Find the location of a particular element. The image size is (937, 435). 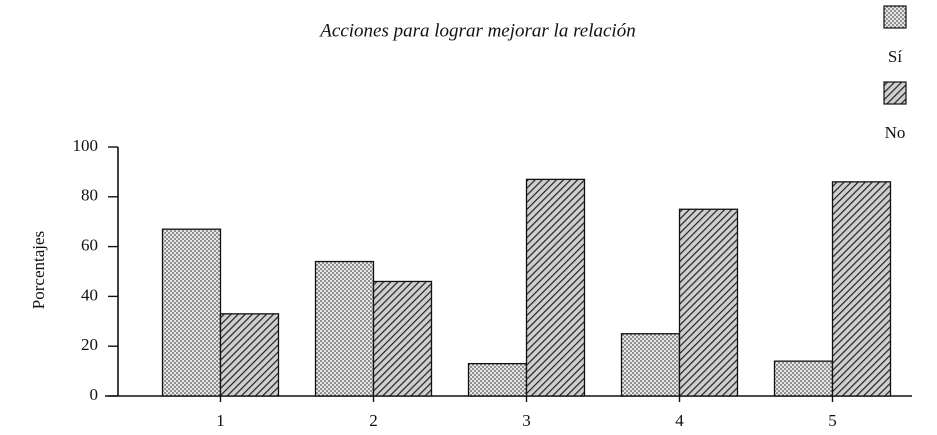

chart-title: Acciones para lograr mejorar la relación is located at coordinates (476, 30).